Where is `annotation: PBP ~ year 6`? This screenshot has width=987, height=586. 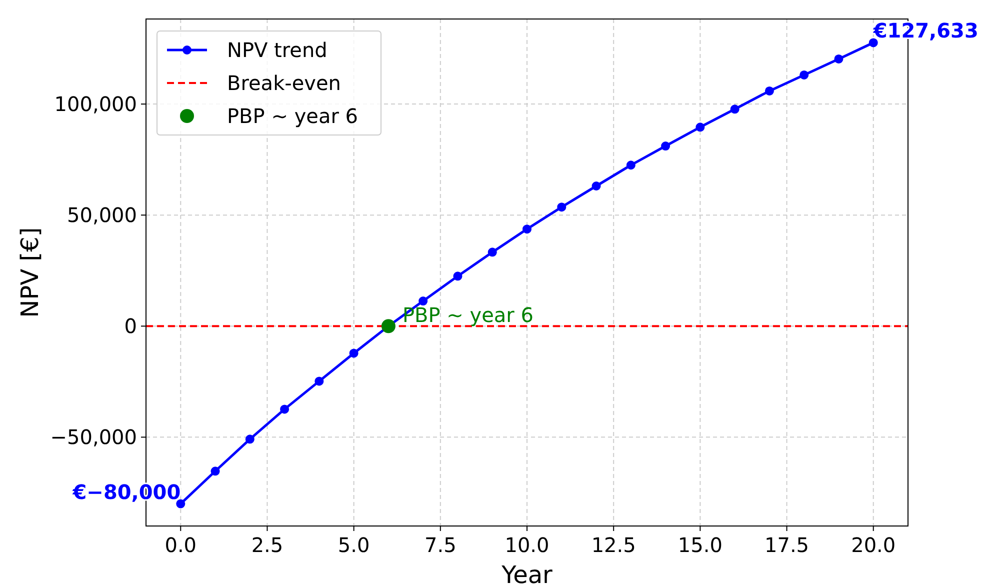
annotation: PBP ~ year 6 is located at coordinates (468, 315).